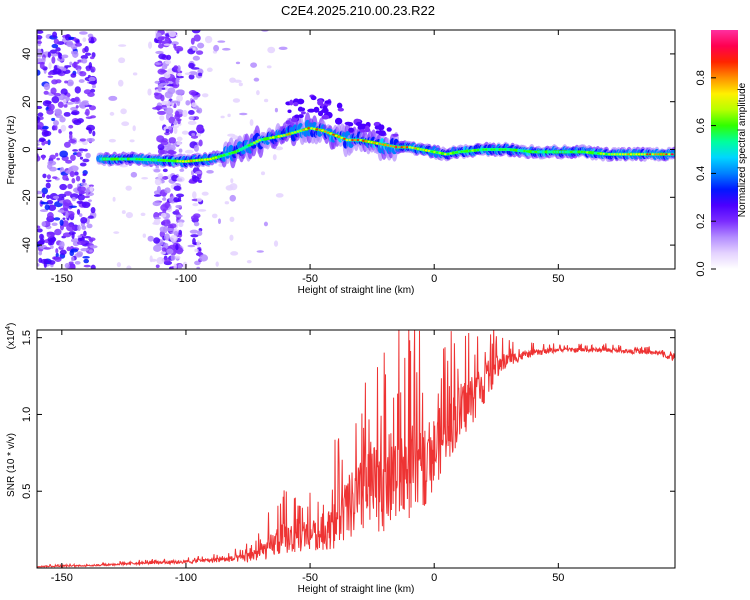 This screenshot has width=750, height=600. What do you see at coordinates (11, 150) in the screenshot?
I see `spectrogram-y-axis-label: Frequency (Hz)` at bounding box center [11, 150].